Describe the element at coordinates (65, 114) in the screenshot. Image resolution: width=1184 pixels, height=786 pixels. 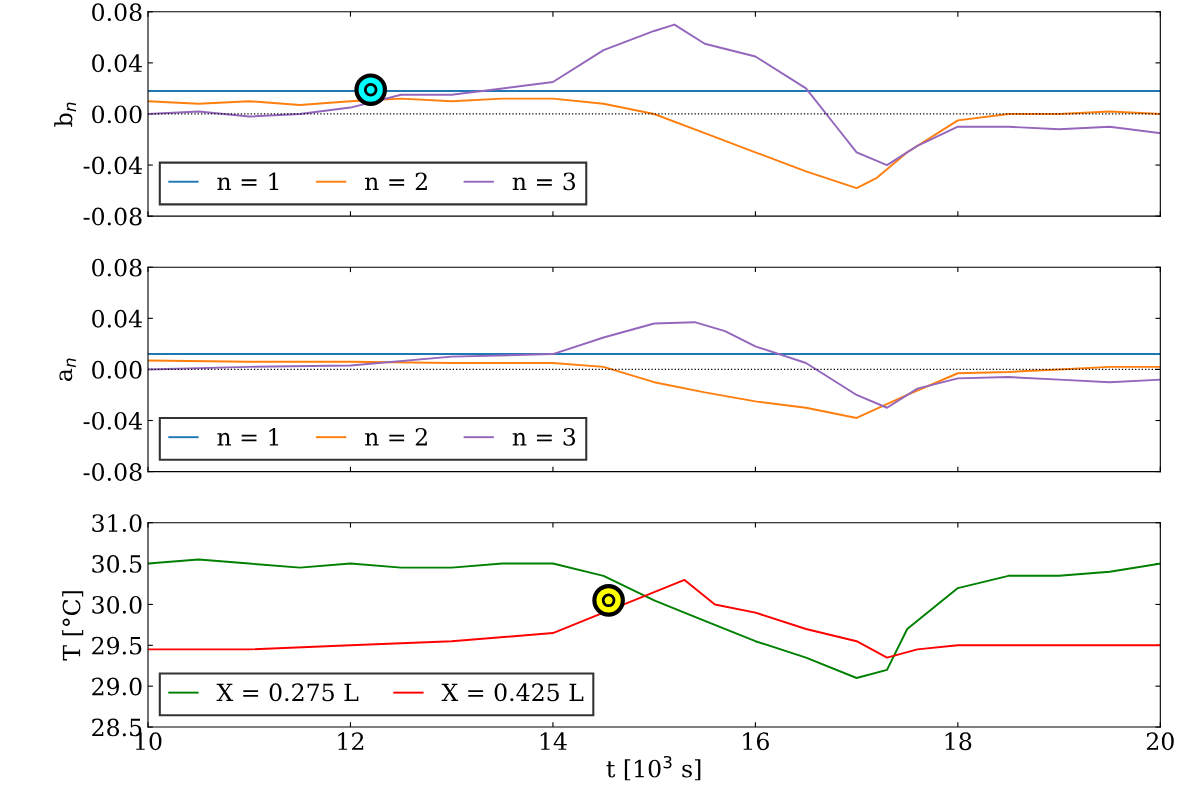
I see `y-axis-title: b$_{n}$` at that location.